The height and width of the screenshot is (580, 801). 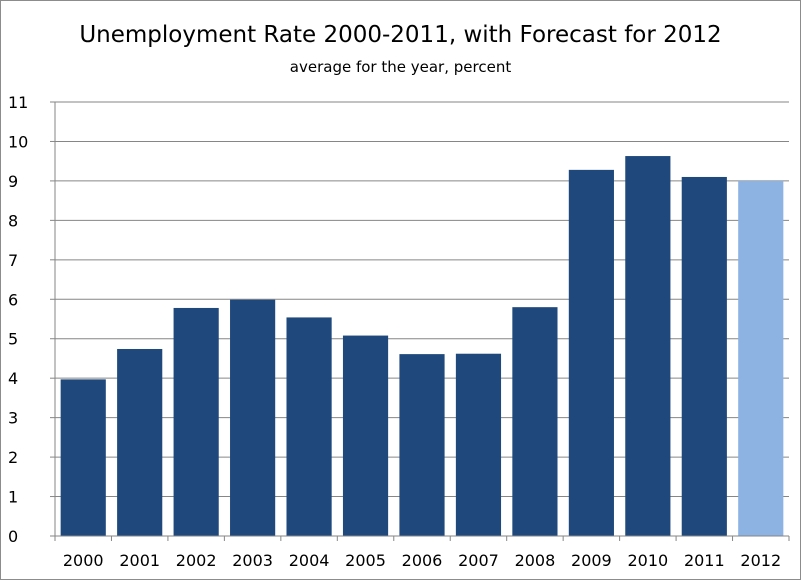 What do you see at coordinates (140, 442) in the screenshot?
I see `bar-2001` at bounding box center [140, 442].